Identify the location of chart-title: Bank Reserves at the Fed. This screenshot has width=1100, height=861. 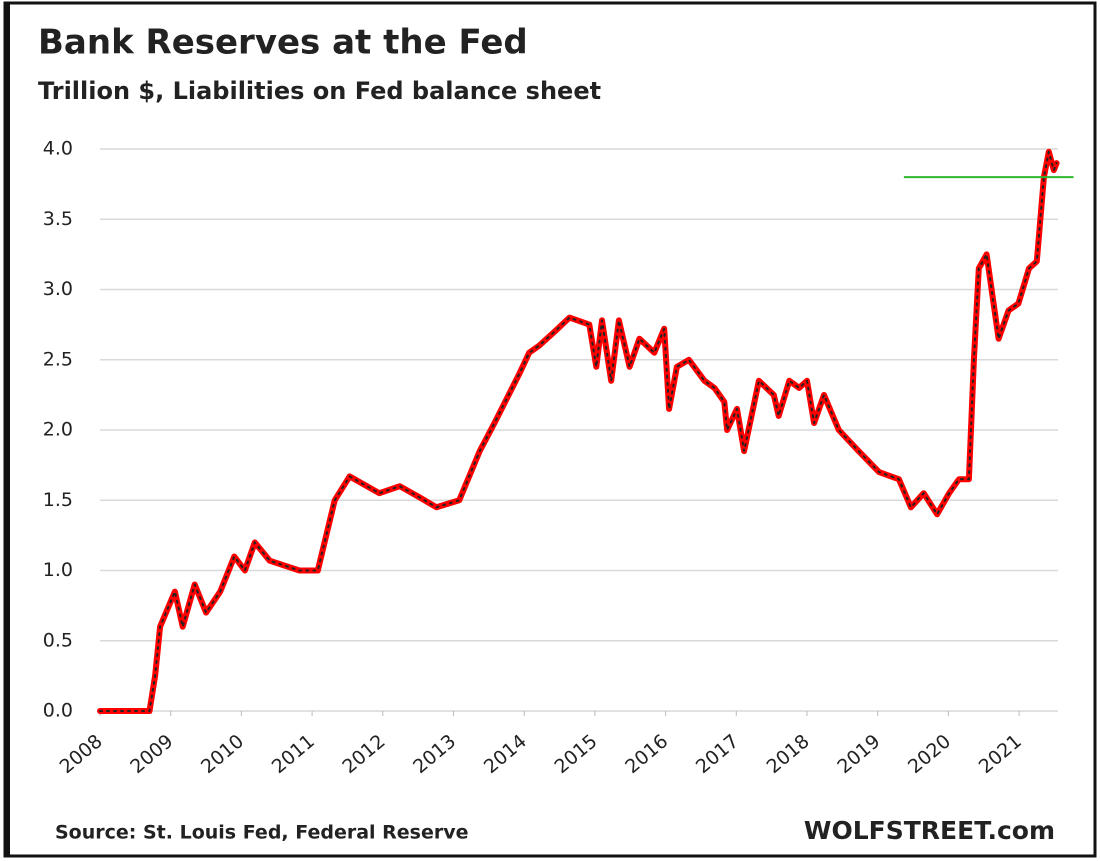
(283, 43).